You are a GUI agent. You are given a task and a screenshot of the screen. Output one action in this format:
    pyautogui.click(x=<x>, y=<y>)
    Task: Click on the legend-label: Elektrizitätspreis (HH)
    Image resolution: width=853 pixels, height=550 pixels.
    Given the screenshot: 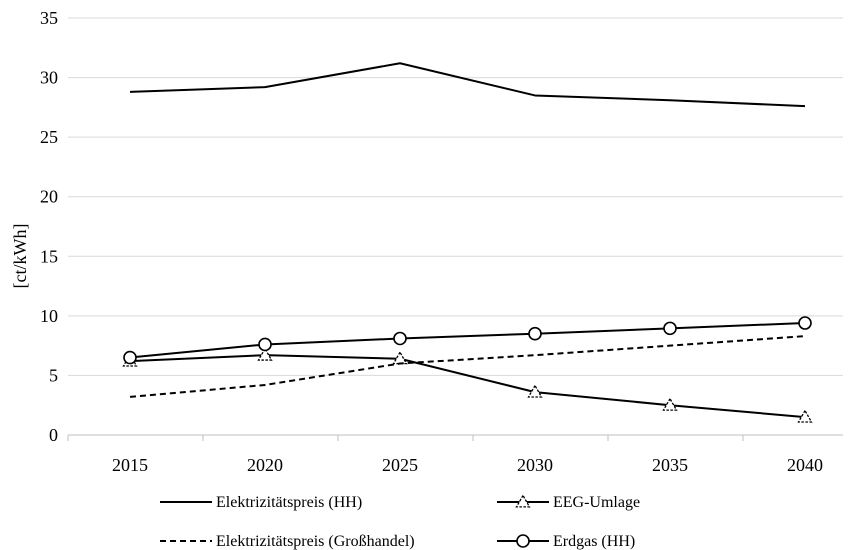 What is the action you would take?
    pyautogui.click(x=289, y=502)
    